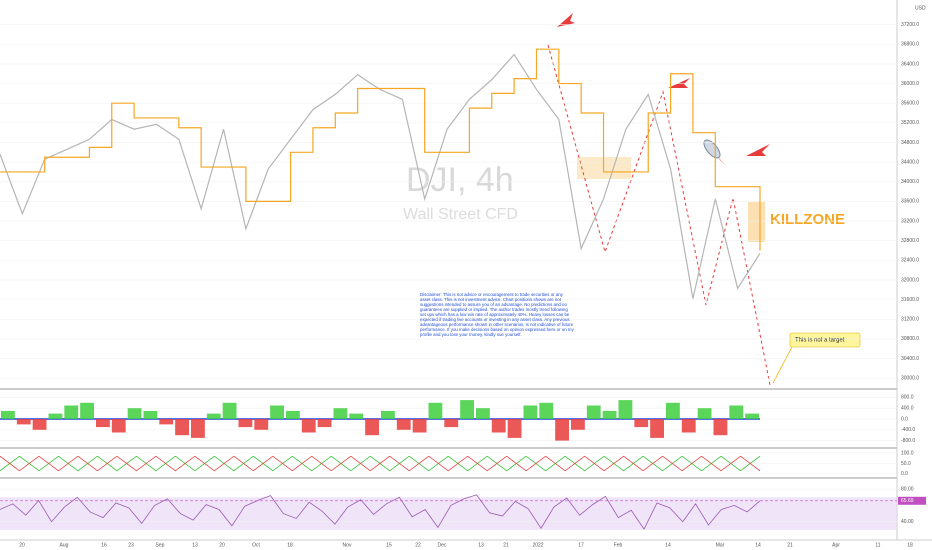 Image resolution: width=932 pixels, height=550 pixels. I want to click on callout-text: This is not a target, so click(820, 341).